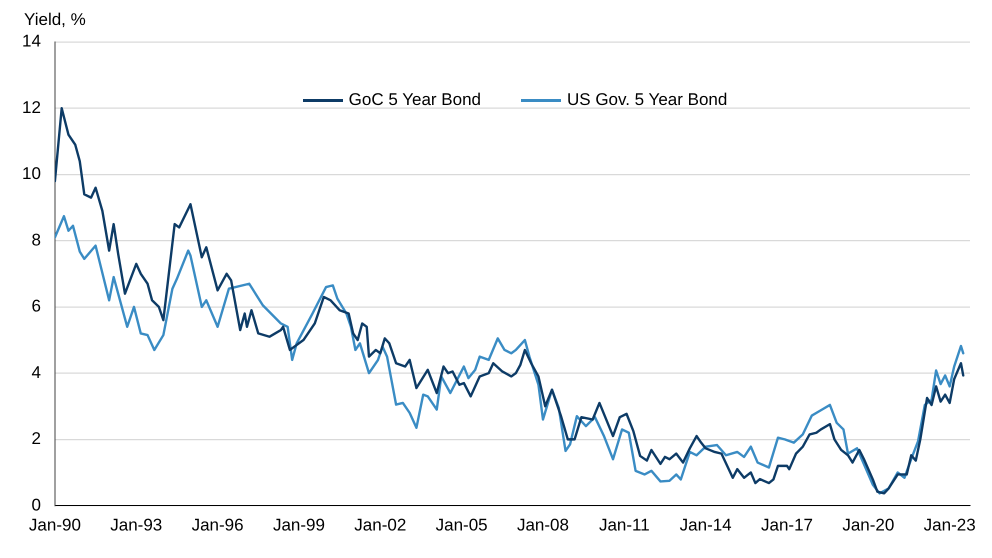 The height and width of the screenshot is (558, 992). I want to click on x-tick-label: Jan-08, so click(542, 524).